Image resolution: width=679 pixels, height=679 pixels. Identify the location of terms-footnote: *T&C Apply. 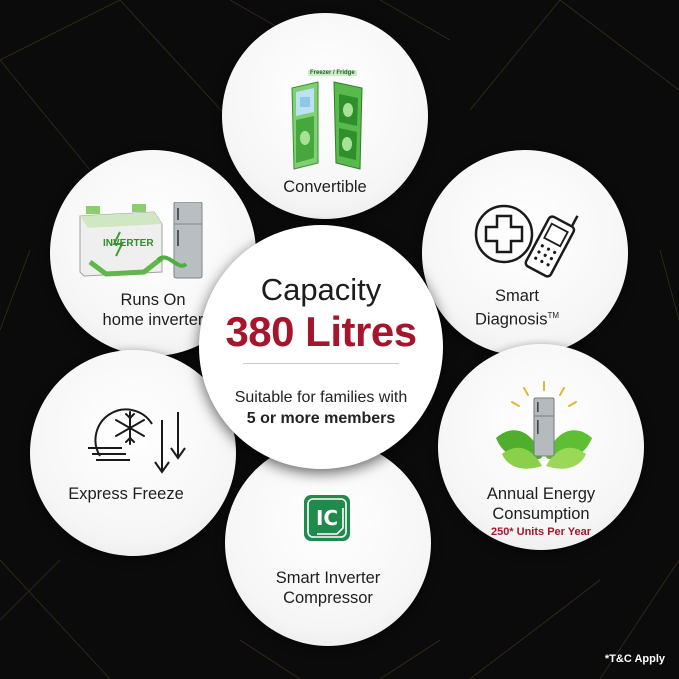
(634, 659).